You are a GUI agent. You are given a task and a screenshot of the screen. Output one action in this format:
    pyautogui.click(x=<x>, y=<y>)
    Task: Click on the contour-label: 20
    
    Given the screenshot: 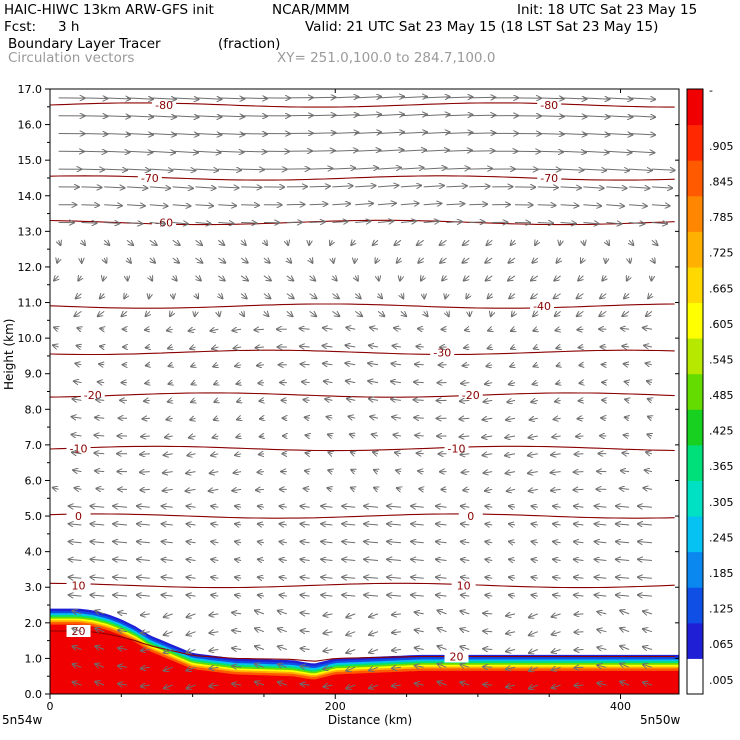 What is the action you would take?
    pyautogui.click(x=79, y=631)
    